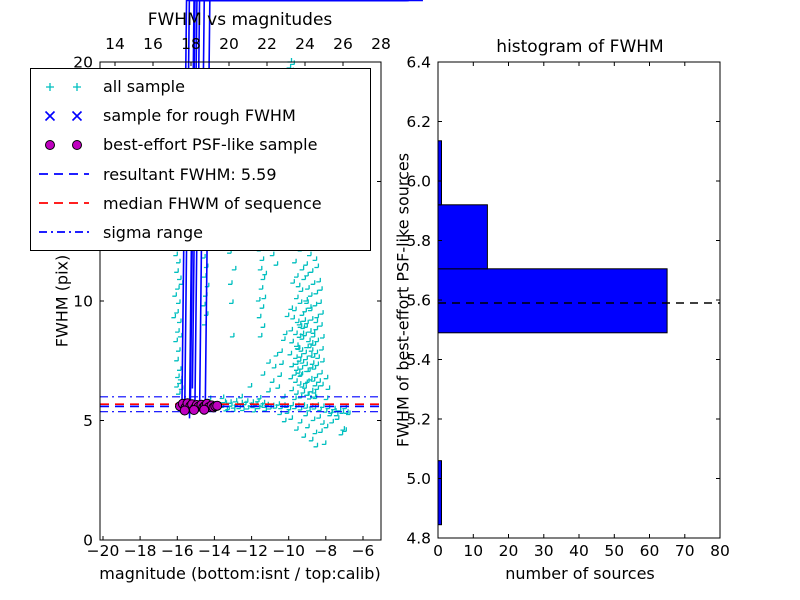 This screenshot has height=600, width=800. Describe the element at coordinates (115, 44) in the screenshot. I see `tick-label: 14` at that location.